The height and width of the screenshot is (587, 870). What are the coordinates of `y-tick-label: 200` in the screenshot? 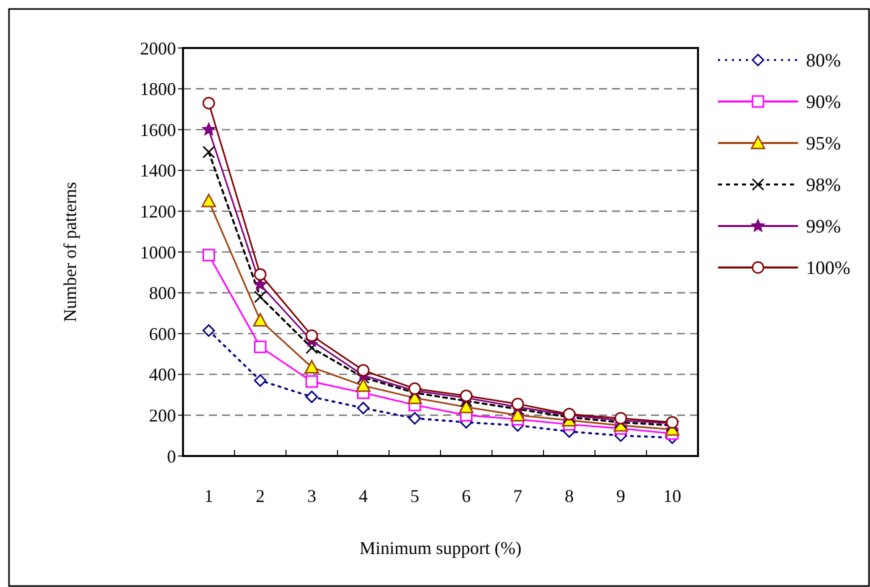 It's located at (162, 416).